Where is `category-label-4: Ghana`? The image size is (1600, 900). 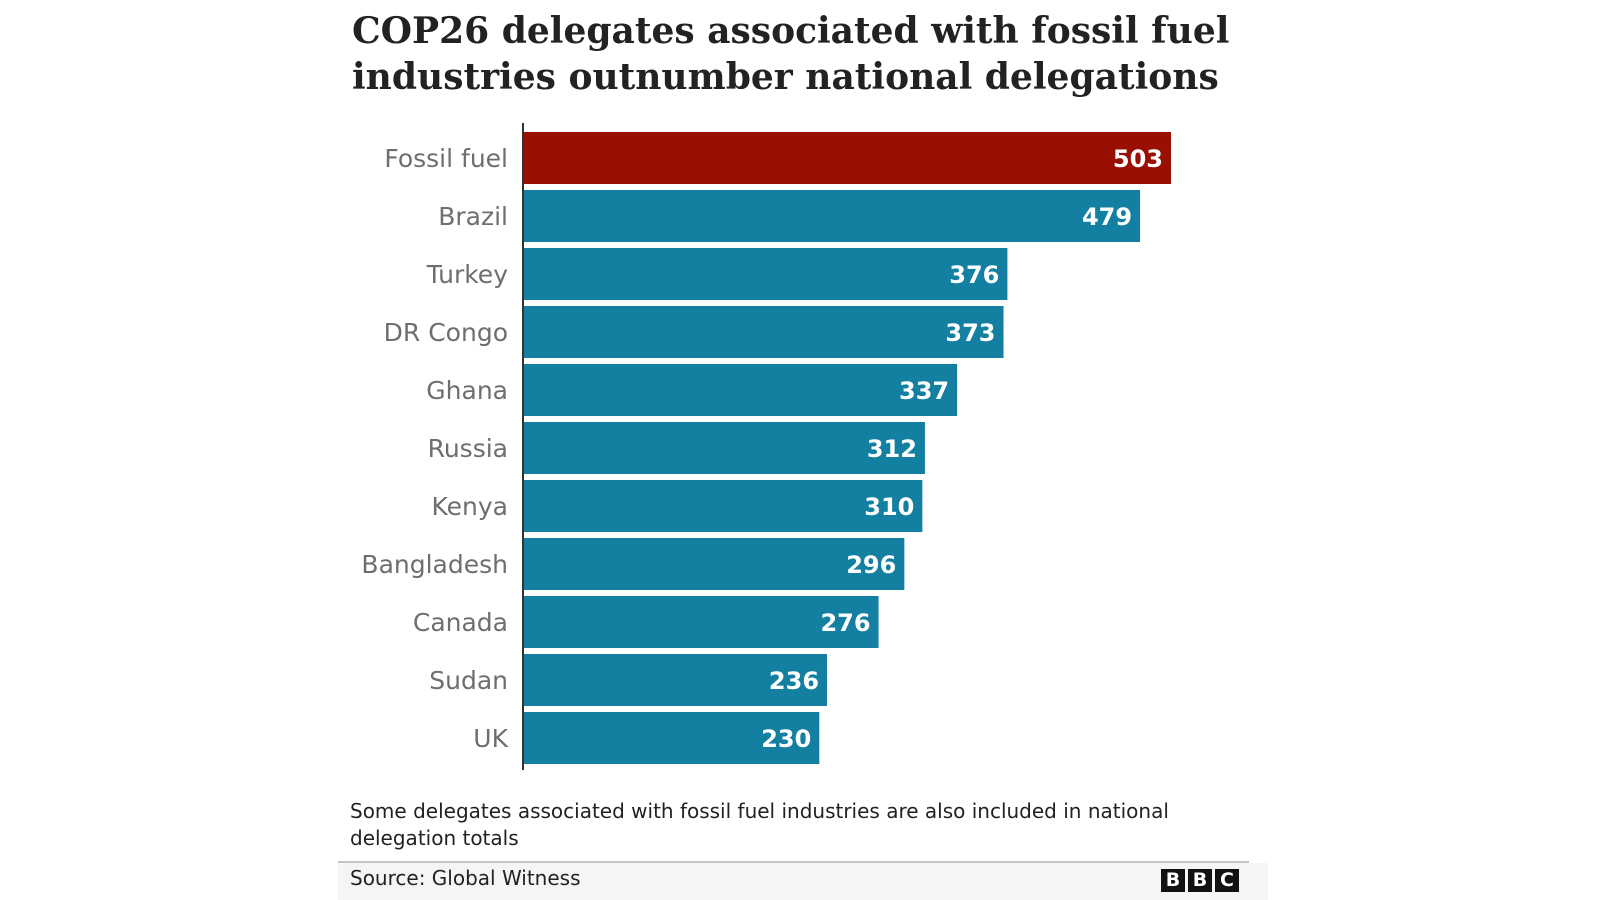 category-label-4: Ghana is located at coordinates (467, 390).